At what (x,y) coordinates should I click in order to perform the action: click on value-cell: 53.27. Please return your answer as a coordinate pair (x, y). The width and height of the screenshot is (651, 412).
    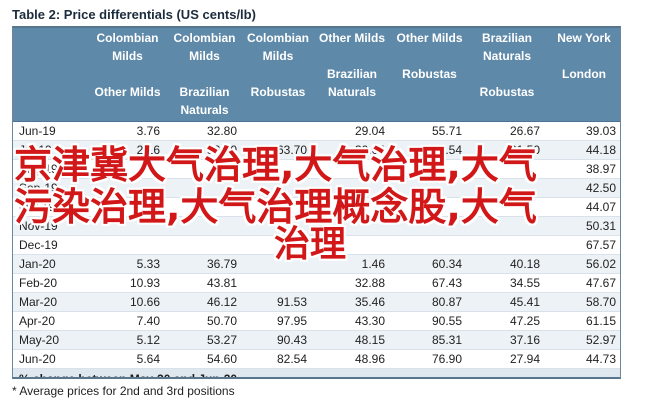
    Looking at the image, I should click on (204, 340).